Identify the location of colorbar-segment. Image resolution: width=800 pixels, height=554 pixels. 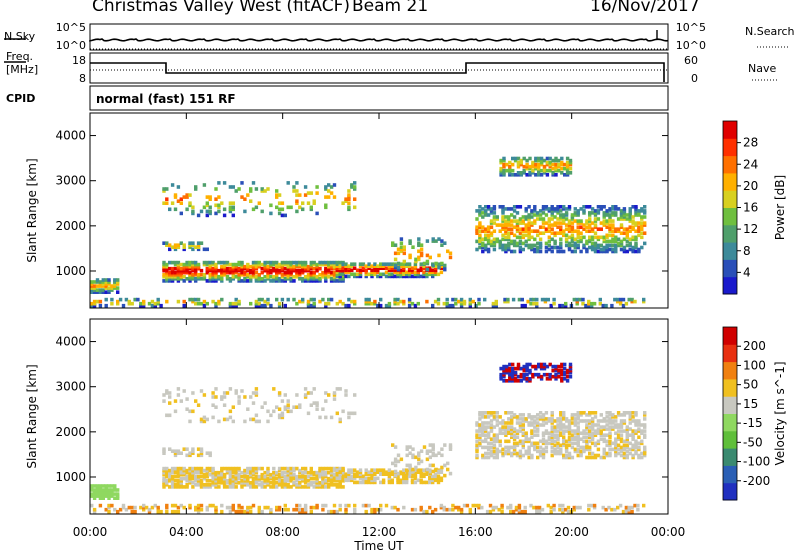
(730, 216).